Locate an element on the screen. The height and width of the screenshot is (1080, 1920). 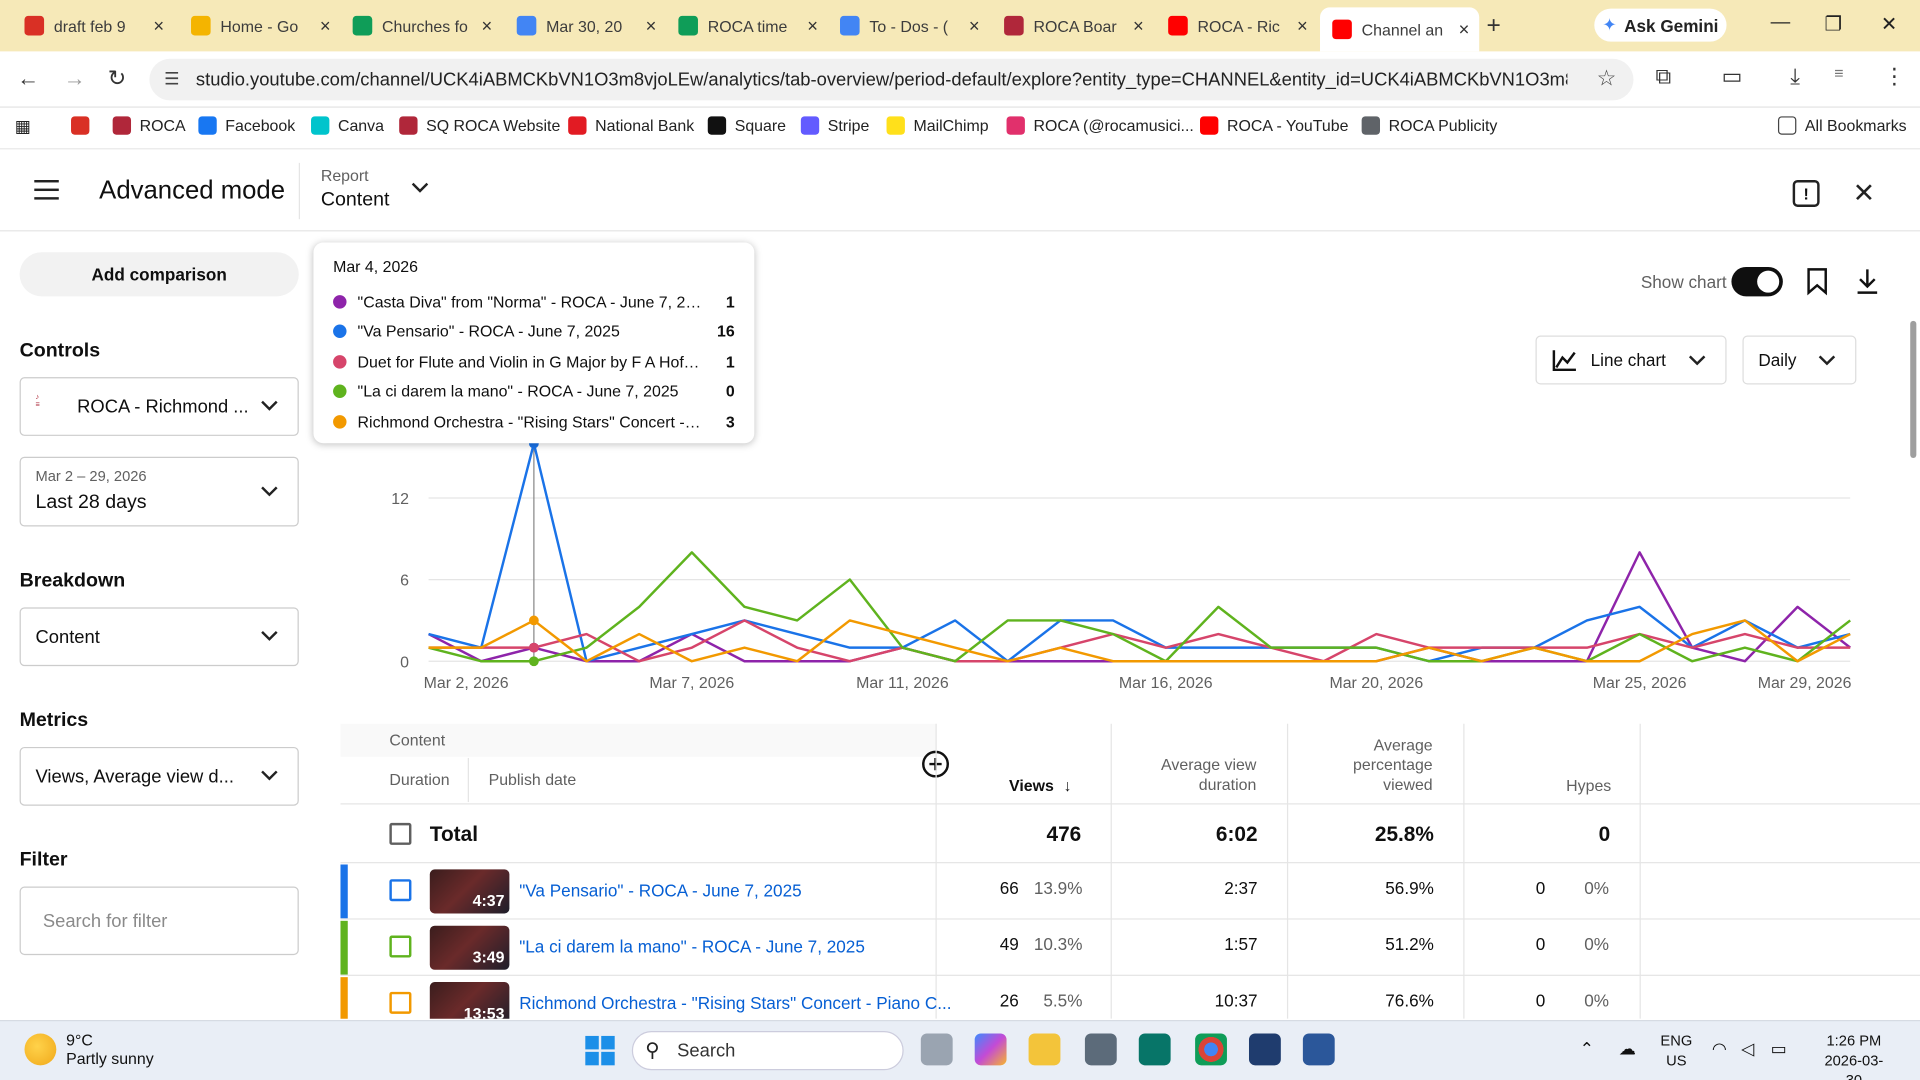
browser-tab: Channel an × is located at coordinates (1400, 29).